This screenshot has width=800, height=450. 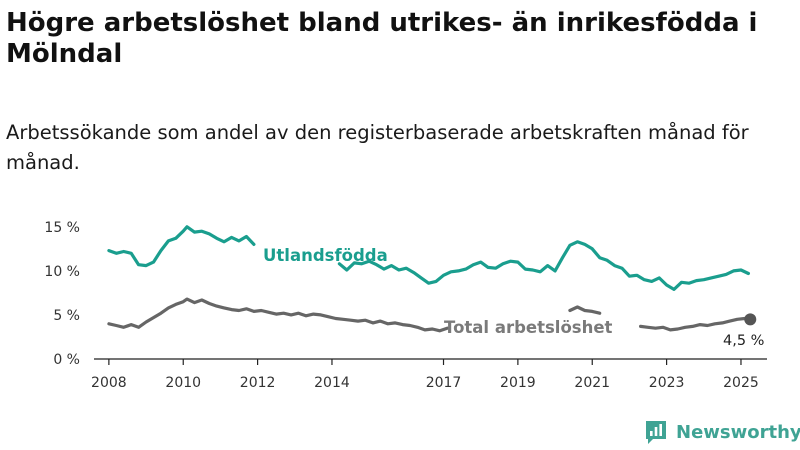 What do you see at coordinates (667, 383) in the screenshot?
I see `x-tick-label: 2023` at bounding box center [667, 383].